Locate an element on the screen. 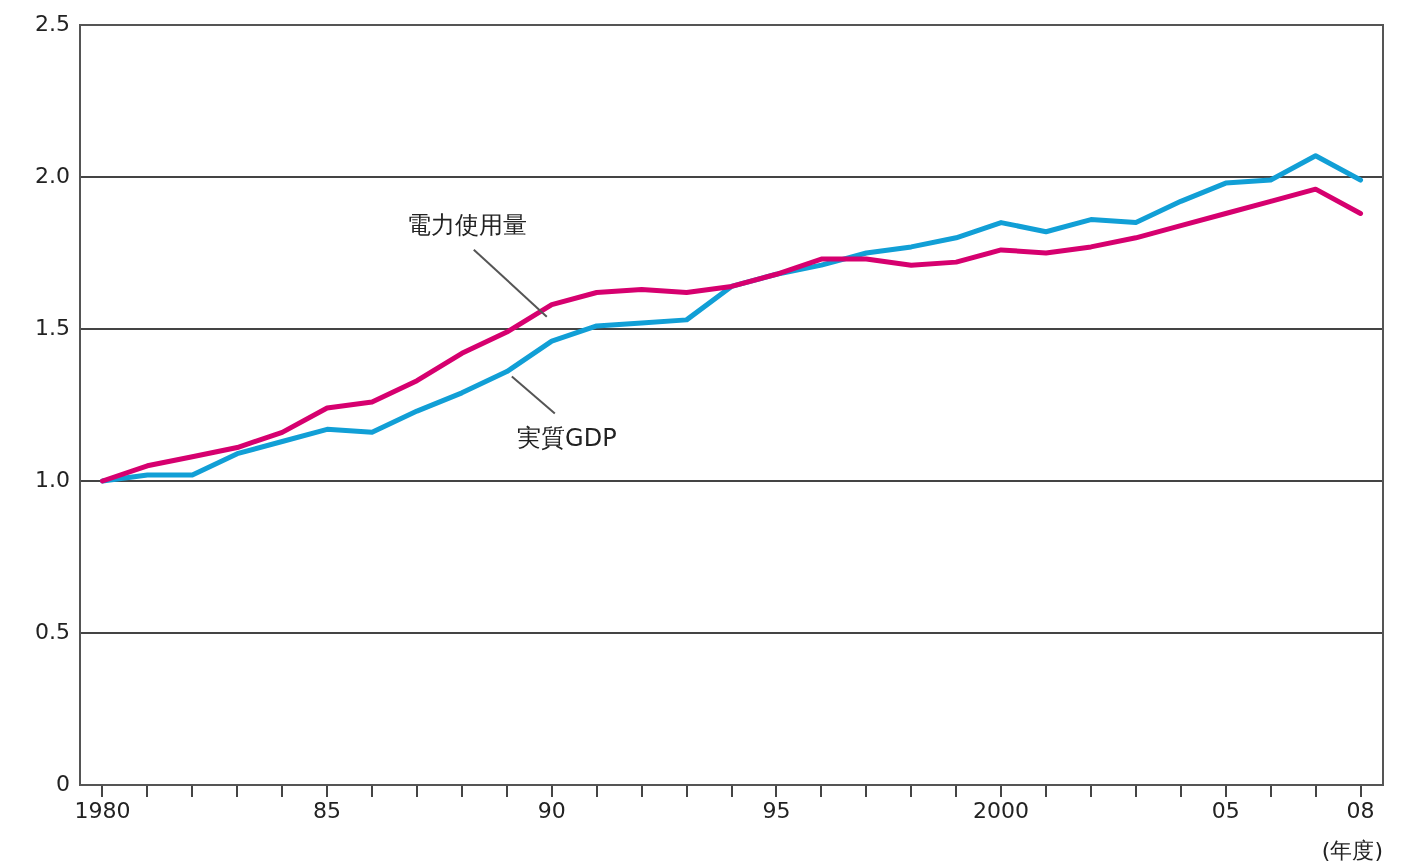 Image resolution: width=1404 pixels, height=865 pixels. x-tick-label: 2000 is located at coordinates (1001, 810).